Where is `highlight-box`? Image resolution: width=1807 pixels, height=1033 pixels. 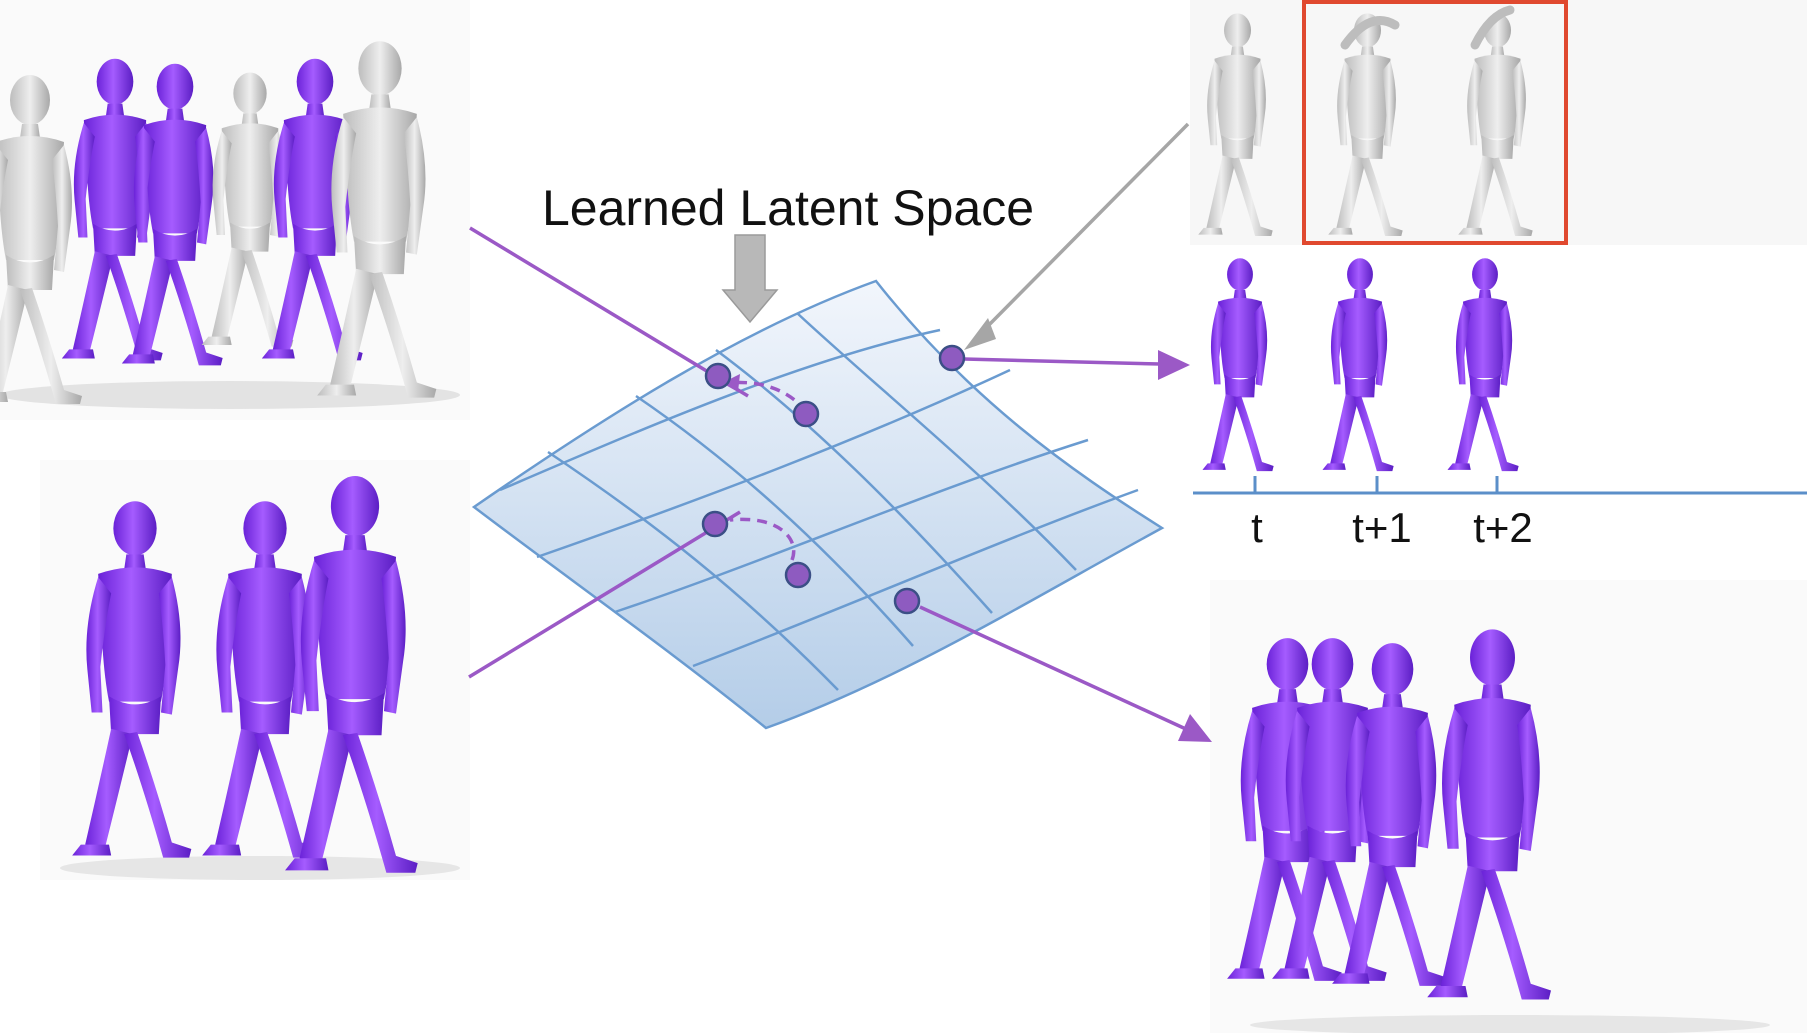 highlight-box is located at coordinates (1435, 122).